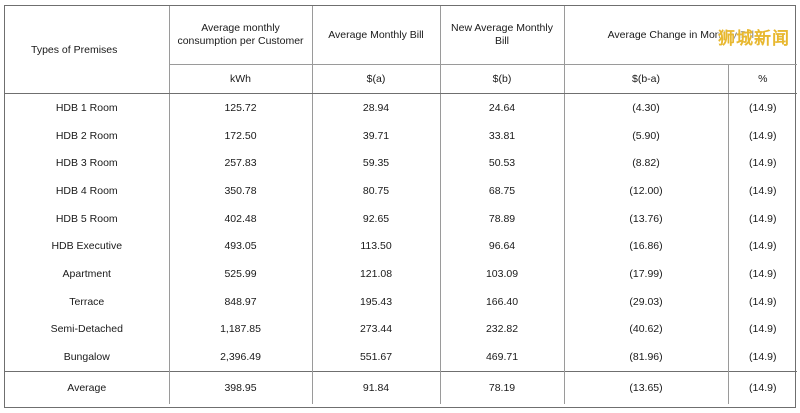 Image resolution: width=800 pixels, height=413 pixels. Describe the element at coordinates (502, 35) in the screenshot. I see `header-new-bill: New Average Monthly Bill` at that location.